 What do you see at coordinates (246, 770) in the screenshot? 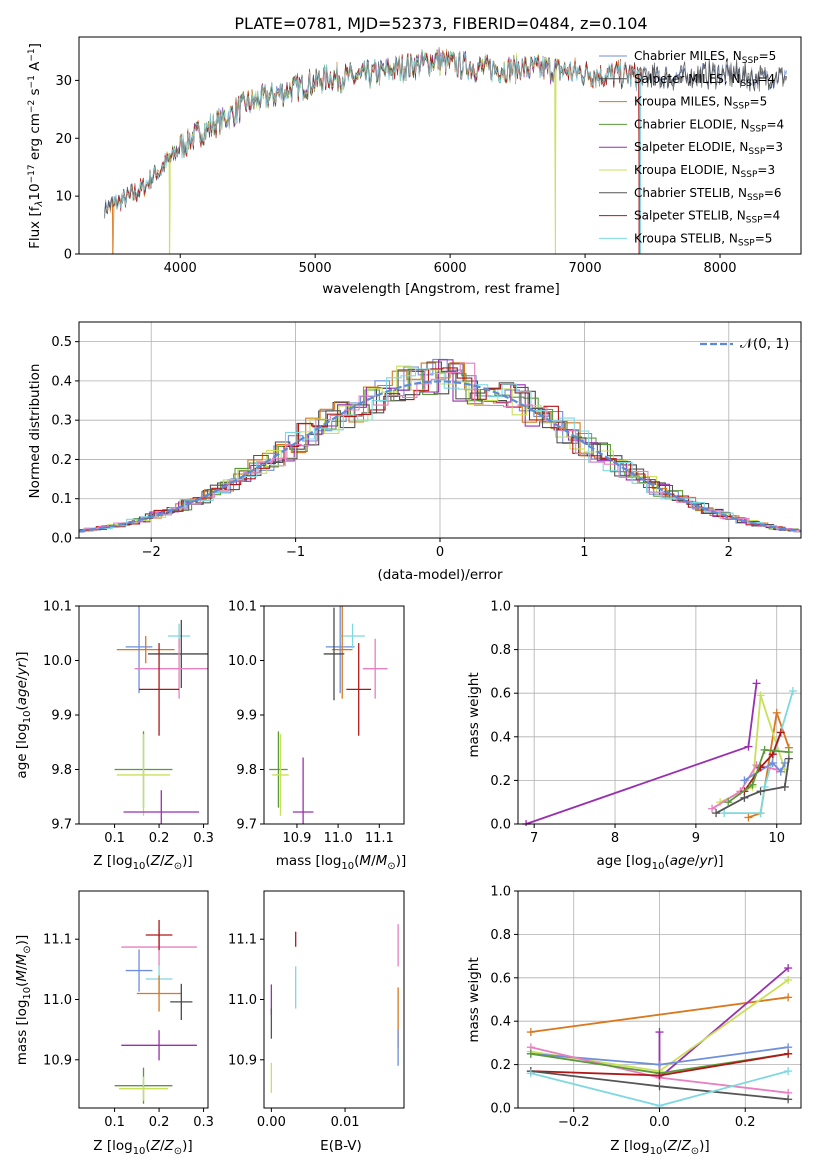
I see `y-tick-label: 9.8` at bounding box center [246, 770].